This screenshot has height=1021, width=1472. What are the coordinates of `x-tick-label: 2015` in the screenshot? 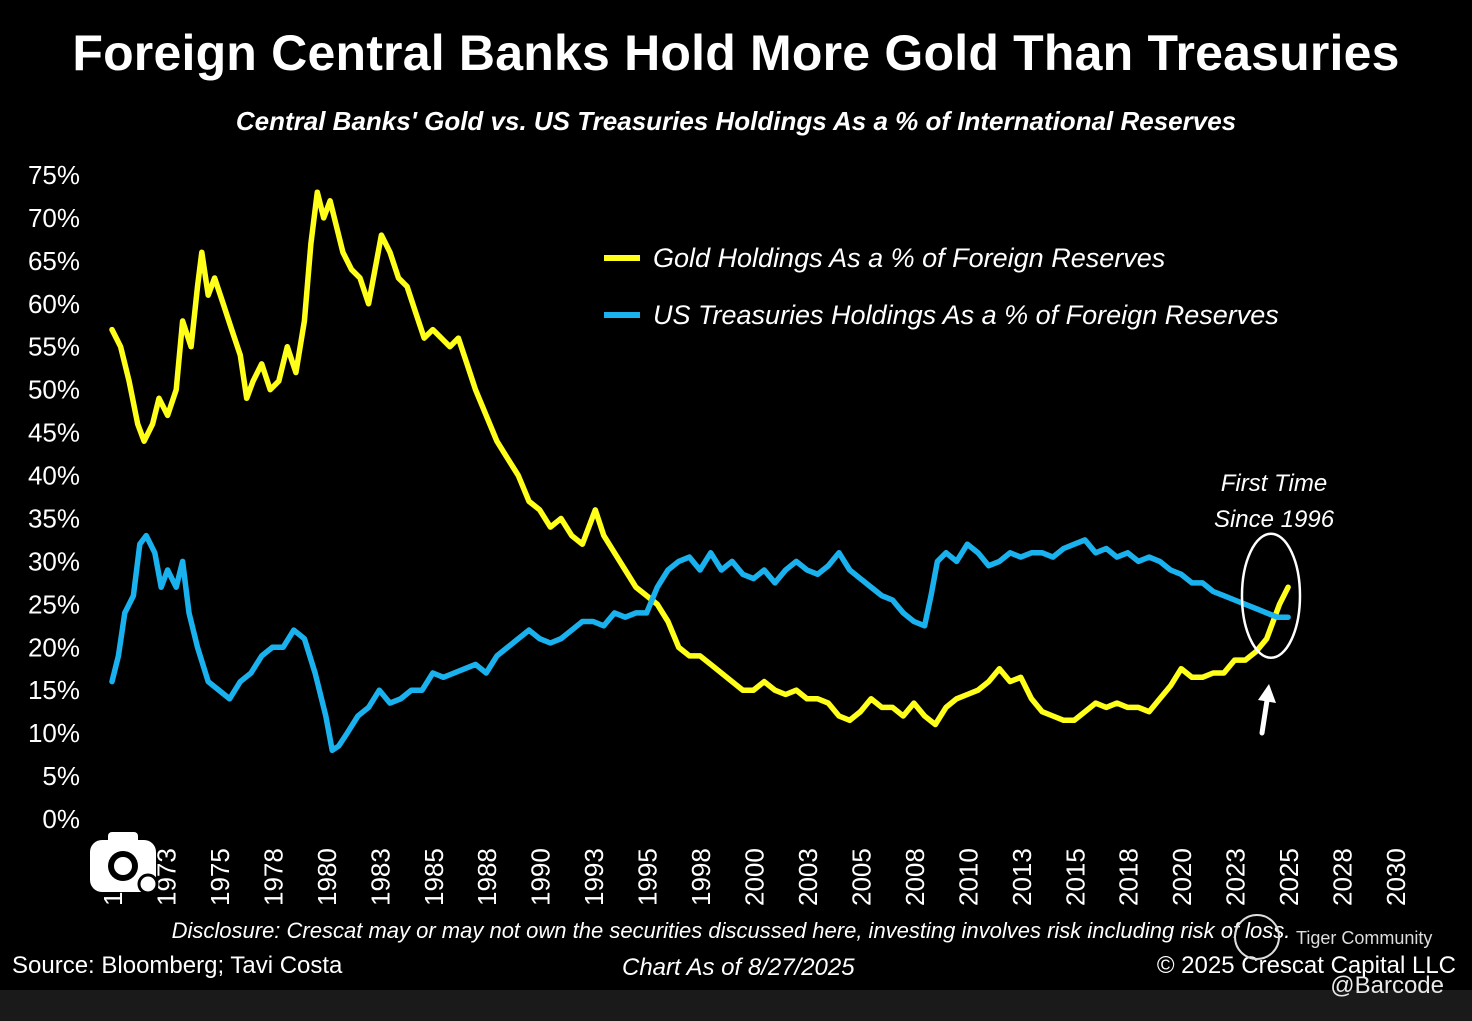 It's located at (1075, 877).